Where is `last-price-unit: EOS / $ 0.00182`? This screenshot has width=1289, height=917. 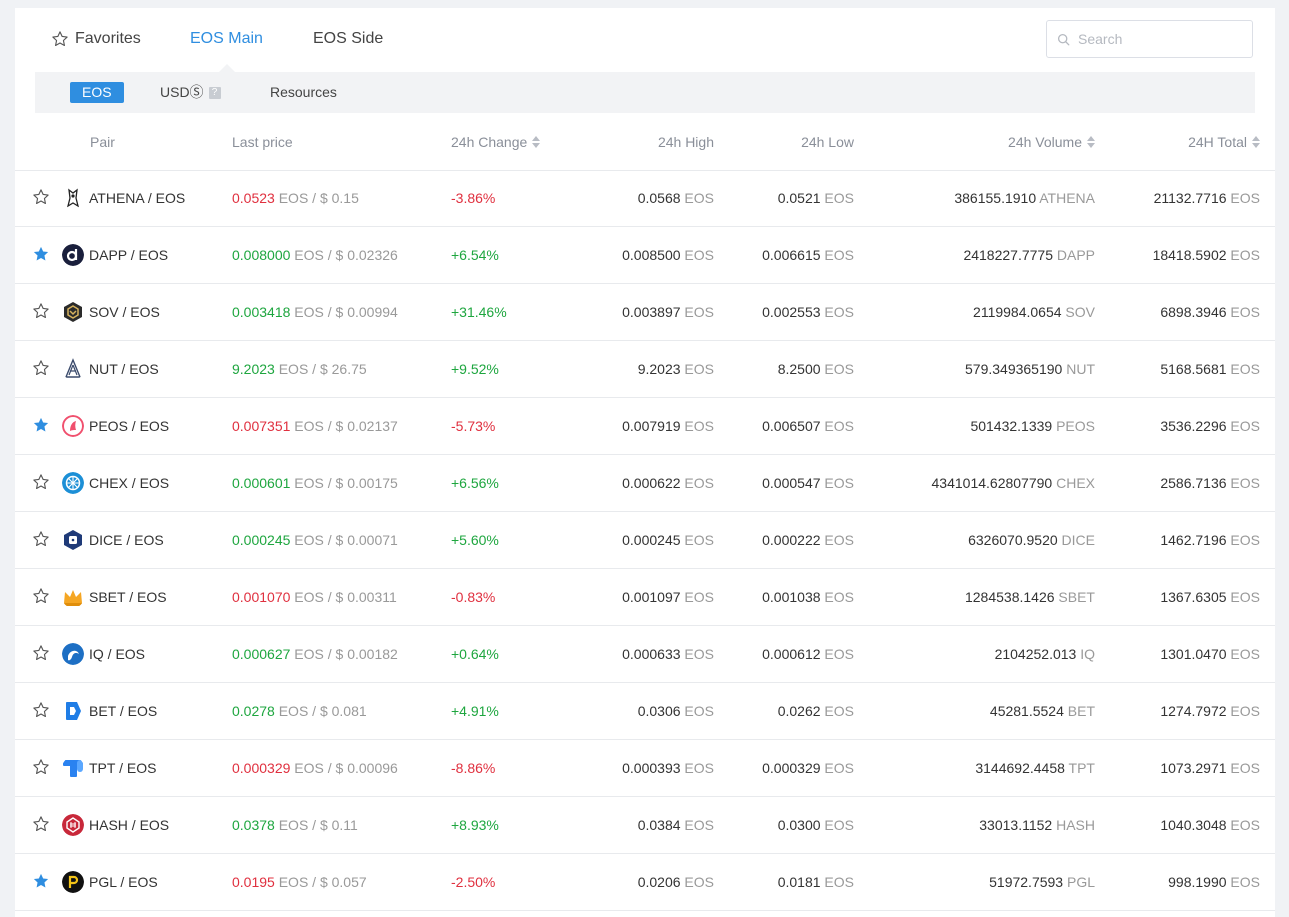 last-price-unit: EOS / $ 0.00182 is located at coordinates (346, 654).